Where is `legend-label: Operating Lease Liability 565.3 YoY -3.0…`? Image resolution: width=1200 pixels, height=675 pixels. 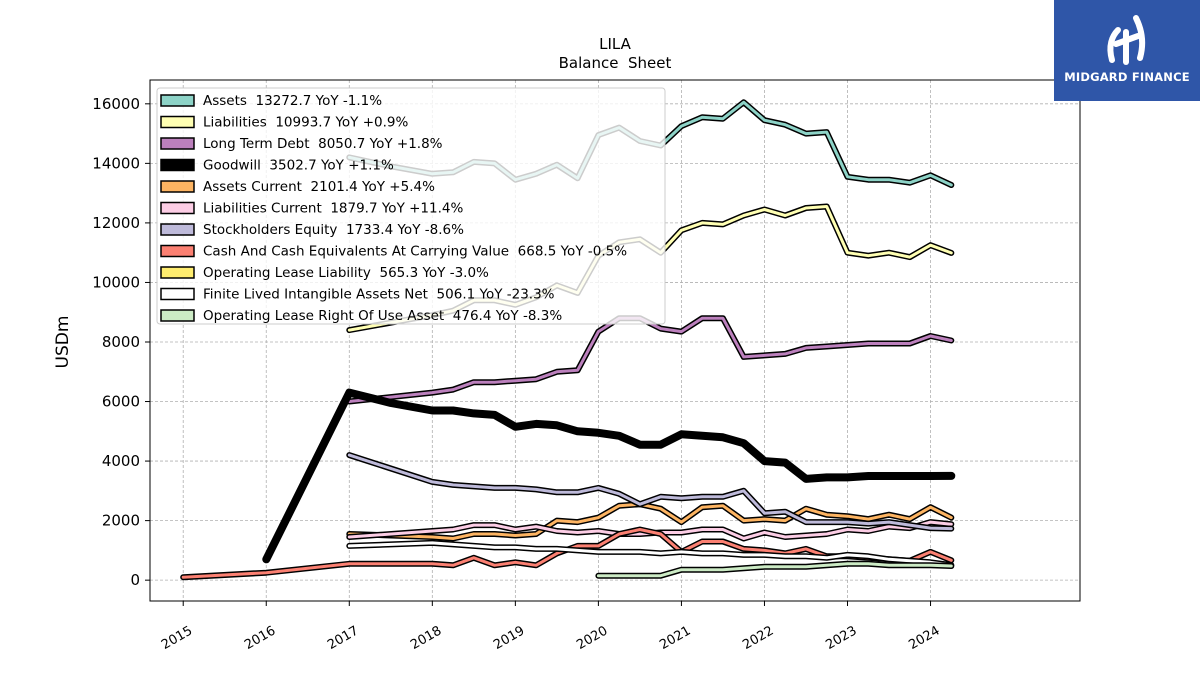
legend-label: Operating Lease Liability 565.3 YoY -3.0… is located at coordinates (346, 273).